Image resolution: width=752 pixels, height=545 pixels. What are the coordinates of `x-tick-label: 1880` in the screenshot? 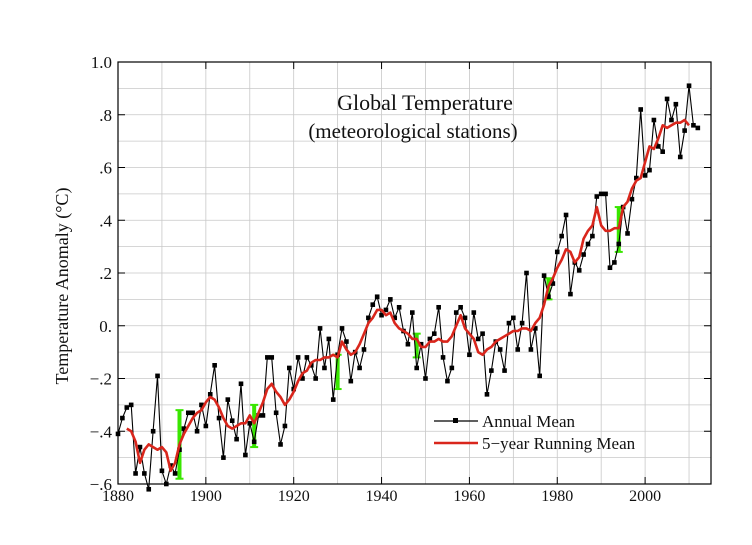 It's located at (118, 496).